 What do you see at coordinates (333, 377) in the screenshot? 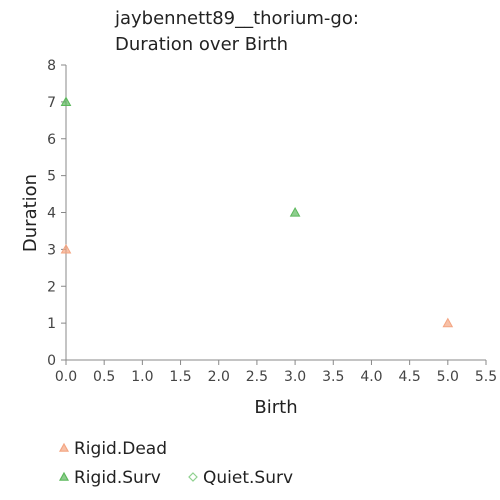
I see `x-tick-label: 3.5` at bounding box center [333, 377].